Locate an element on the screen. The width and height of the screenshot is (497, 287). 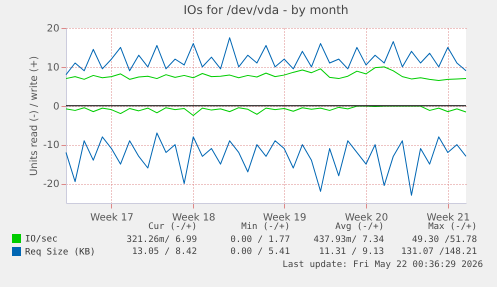
y-tick-label: 20 is located at coordinates (53, 29).